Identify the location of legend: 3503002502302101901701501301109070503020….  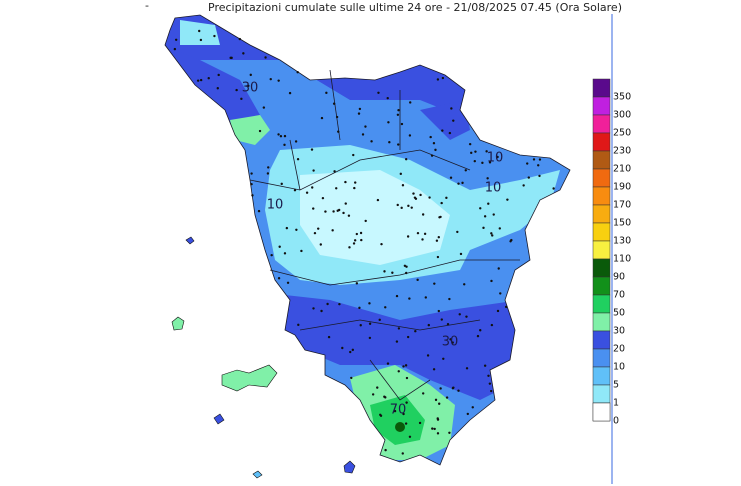
(611, 252).